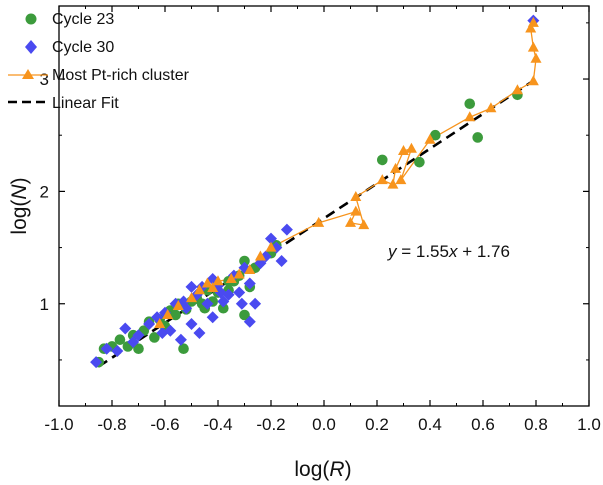 The image size is (603, 485). What do you see at coordinates (111, 424) in the screenshot?
I see `x-tick-label: -0.8` at bounding box center [111, 424].